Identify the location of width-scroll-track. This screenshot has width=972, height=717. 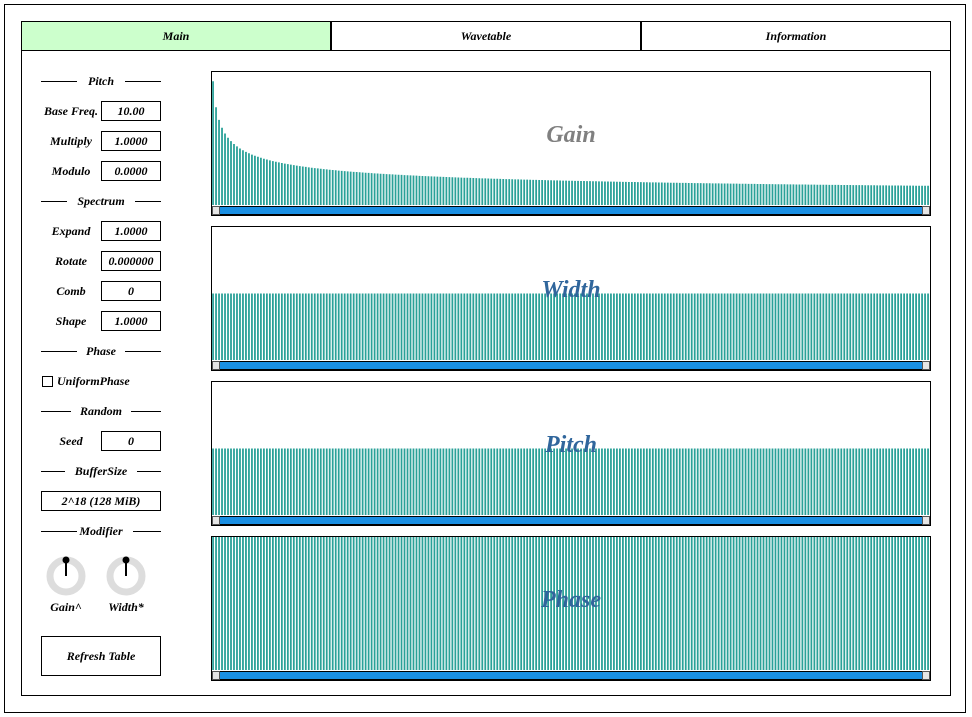
(571, 365).